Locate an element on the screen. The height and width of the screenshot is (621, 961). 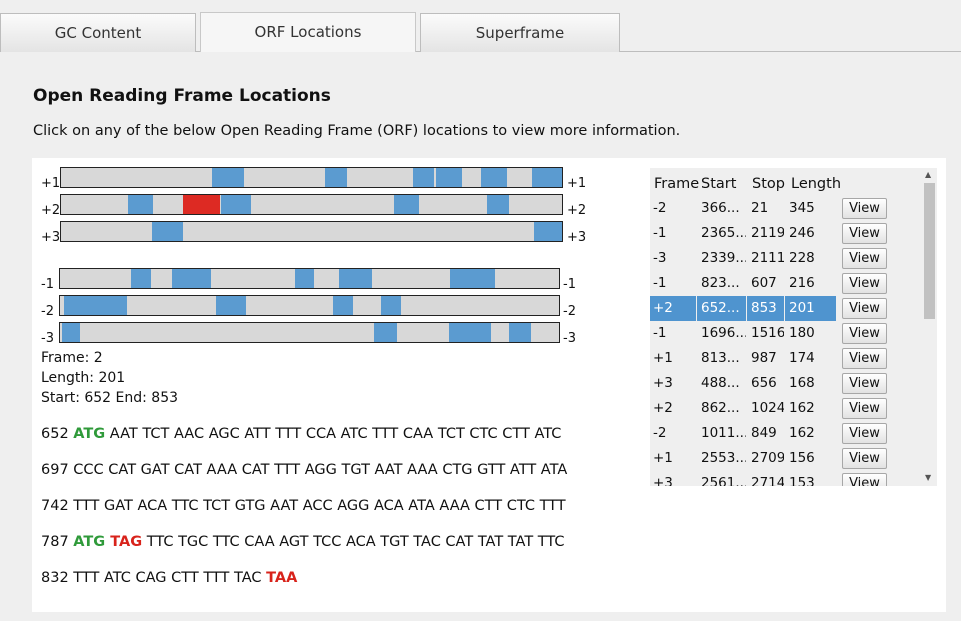
cell-length: 180 is located at coordinates (802, 333).